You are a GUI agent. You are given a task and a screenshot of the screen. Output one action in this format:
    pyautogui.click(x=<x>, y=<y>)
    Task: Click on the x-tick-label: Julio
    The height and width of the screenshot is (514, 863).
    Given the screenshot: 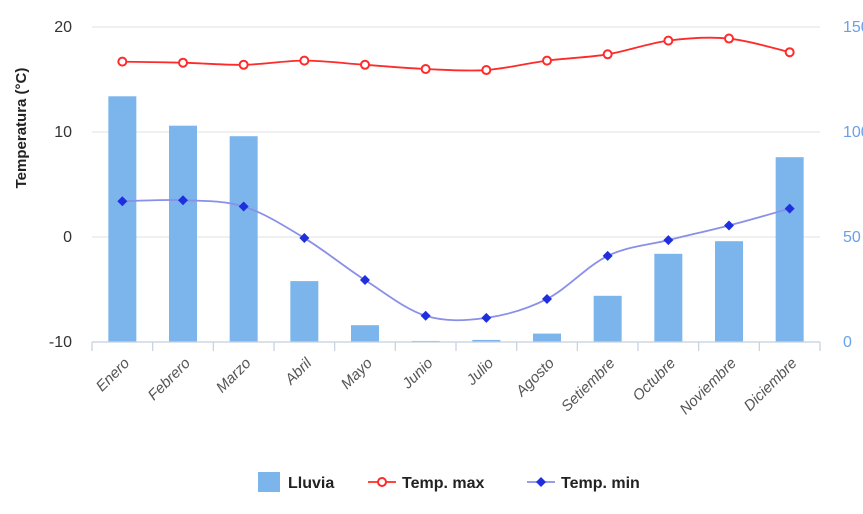 What is the action you would take?
    pyautogui.click(x=480, y=372)
    